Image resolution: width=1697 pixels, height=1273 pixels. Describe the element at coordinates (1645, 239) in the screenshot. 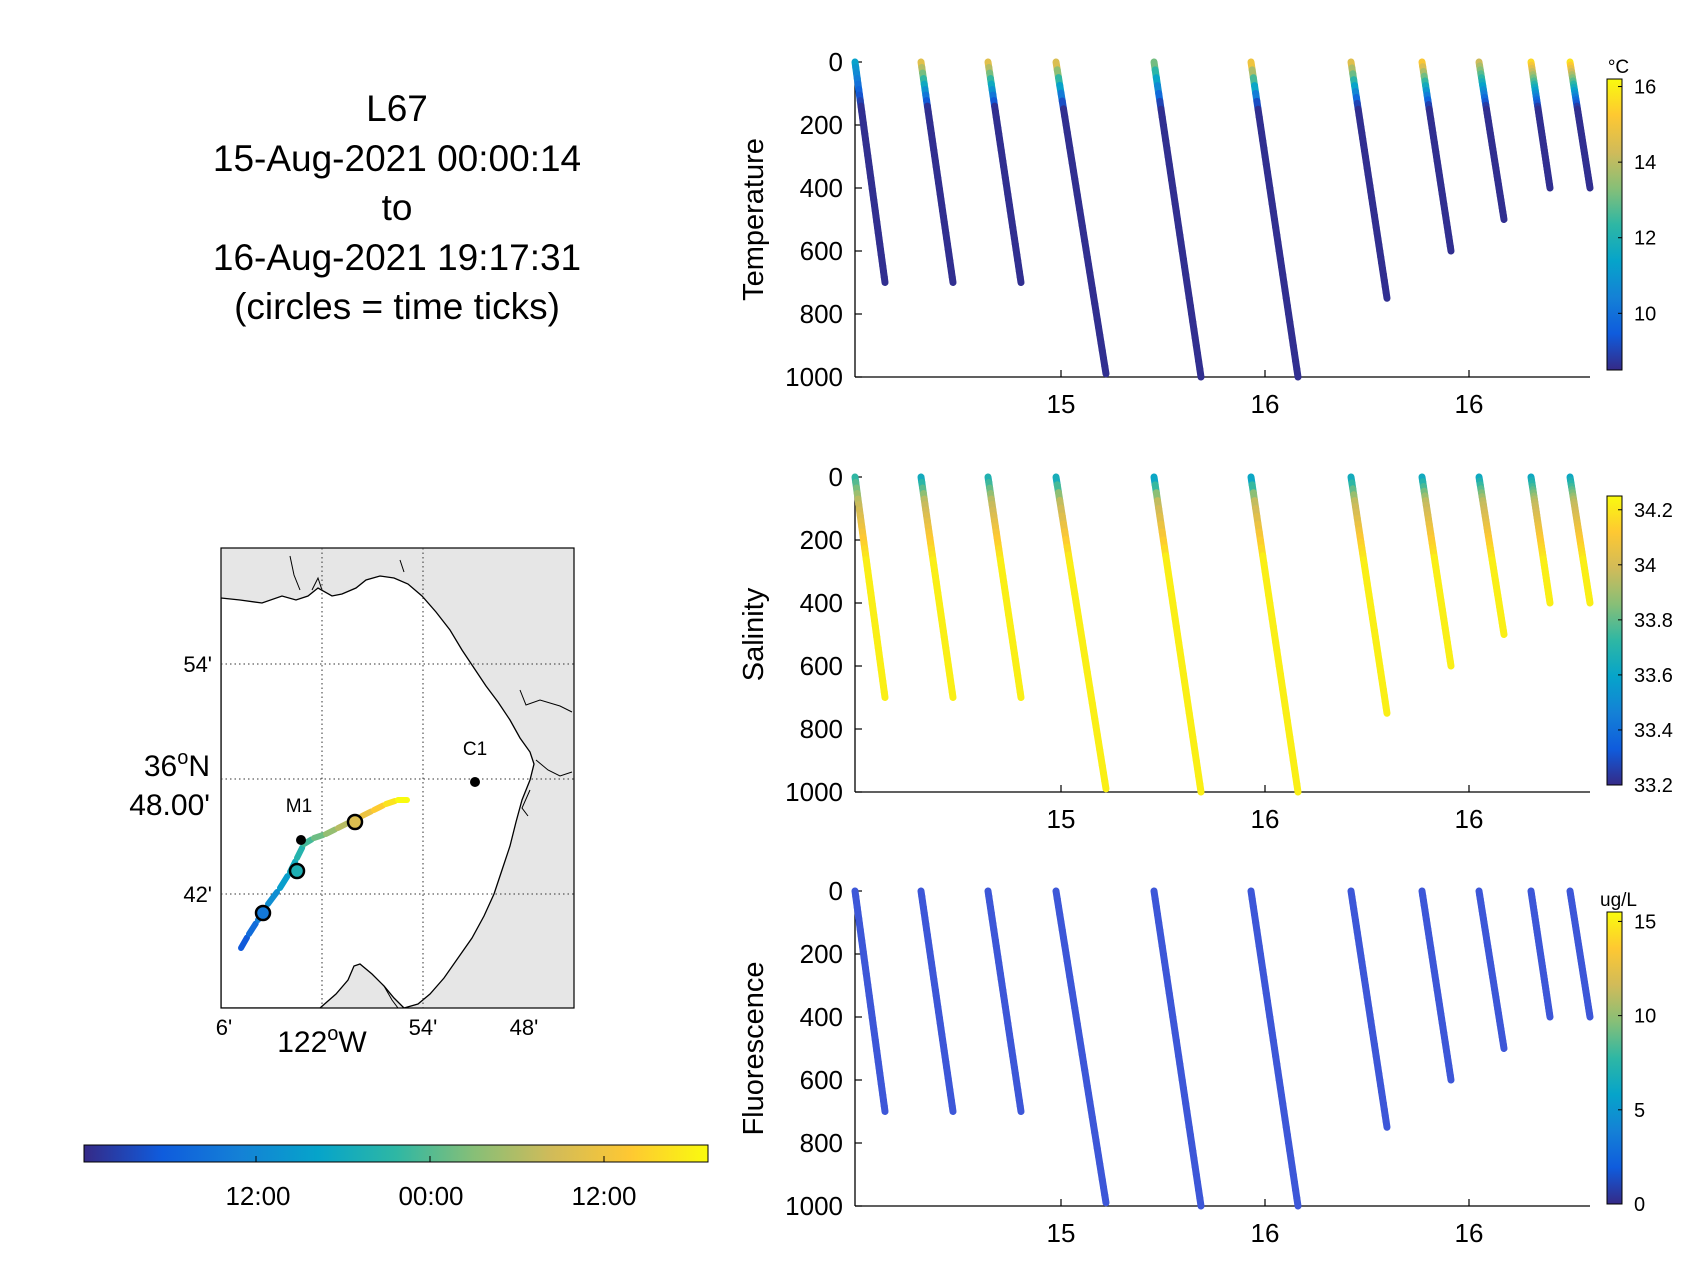

I see `colorbar-tick-label: 12` at that location.